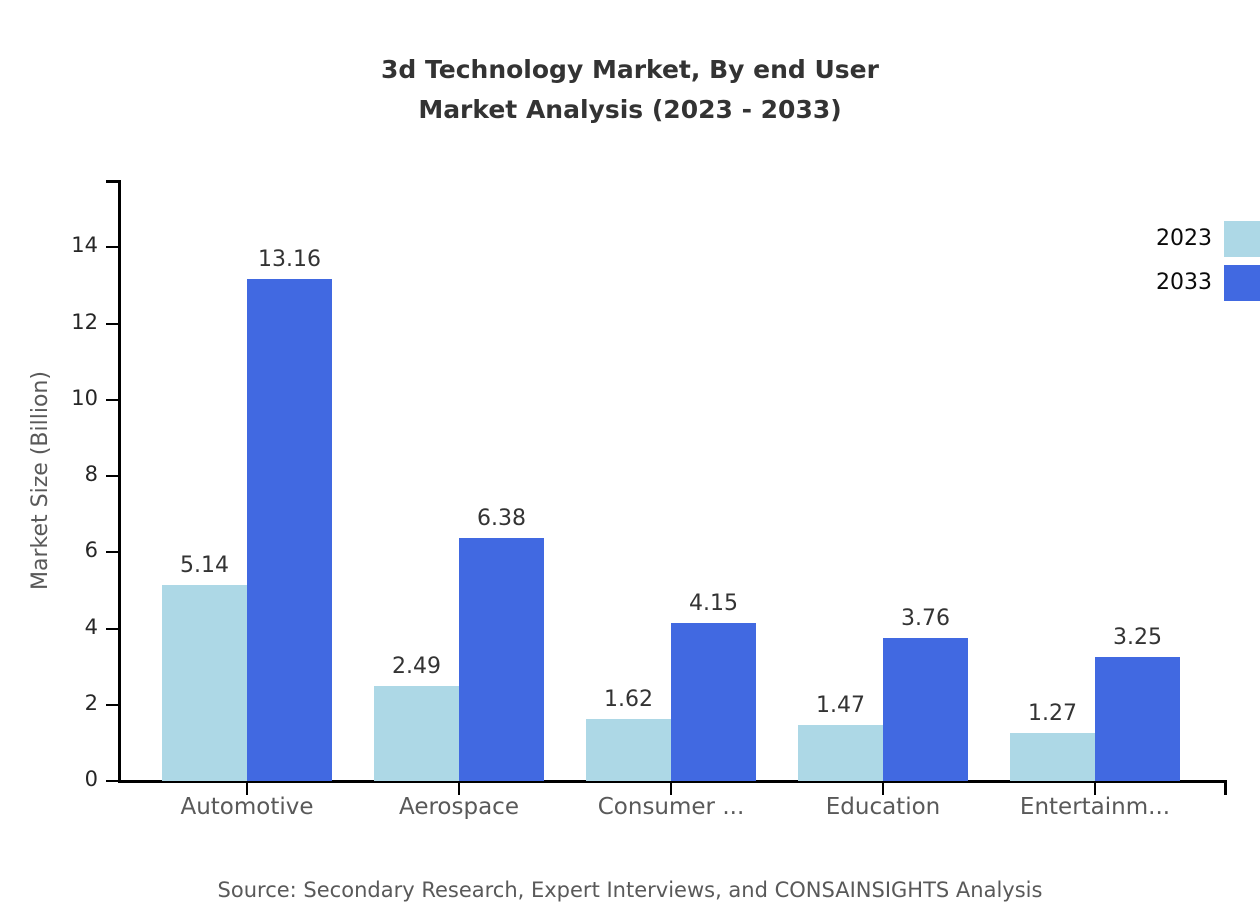  I want to click on bar-value-label: 4.15, so click(713, 603).